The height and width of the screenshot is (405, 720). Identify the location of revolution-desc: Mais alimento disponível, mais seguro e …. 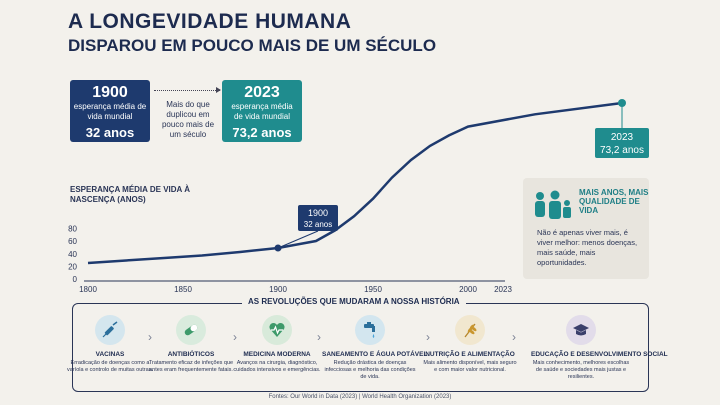
(470, 366).